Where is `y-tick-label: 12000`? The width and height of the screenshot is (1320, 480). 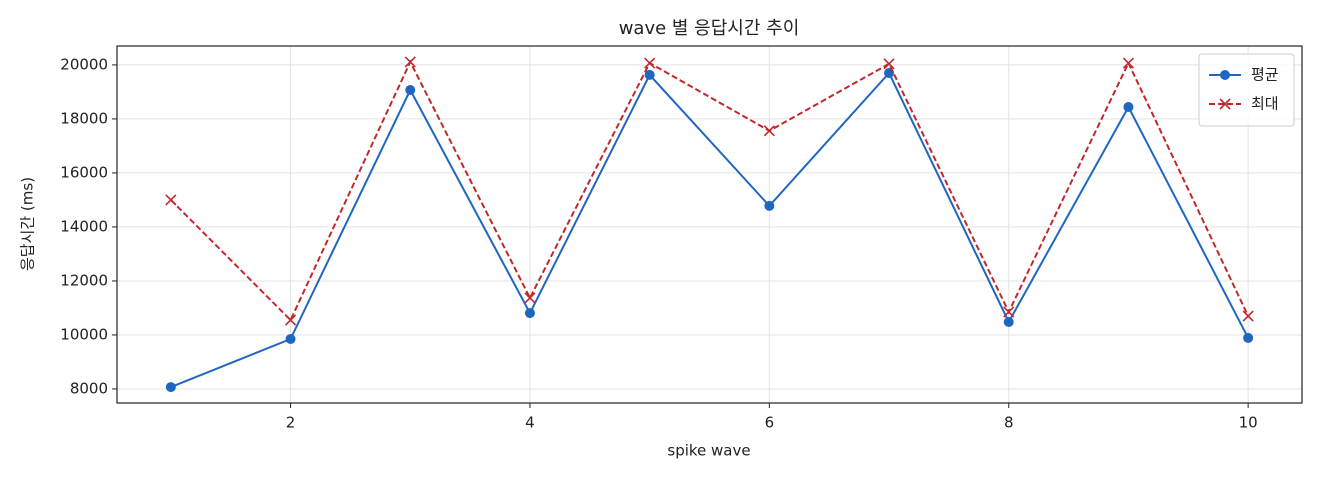 y-tick-label: 12000 is located at coordinates (84, 280).